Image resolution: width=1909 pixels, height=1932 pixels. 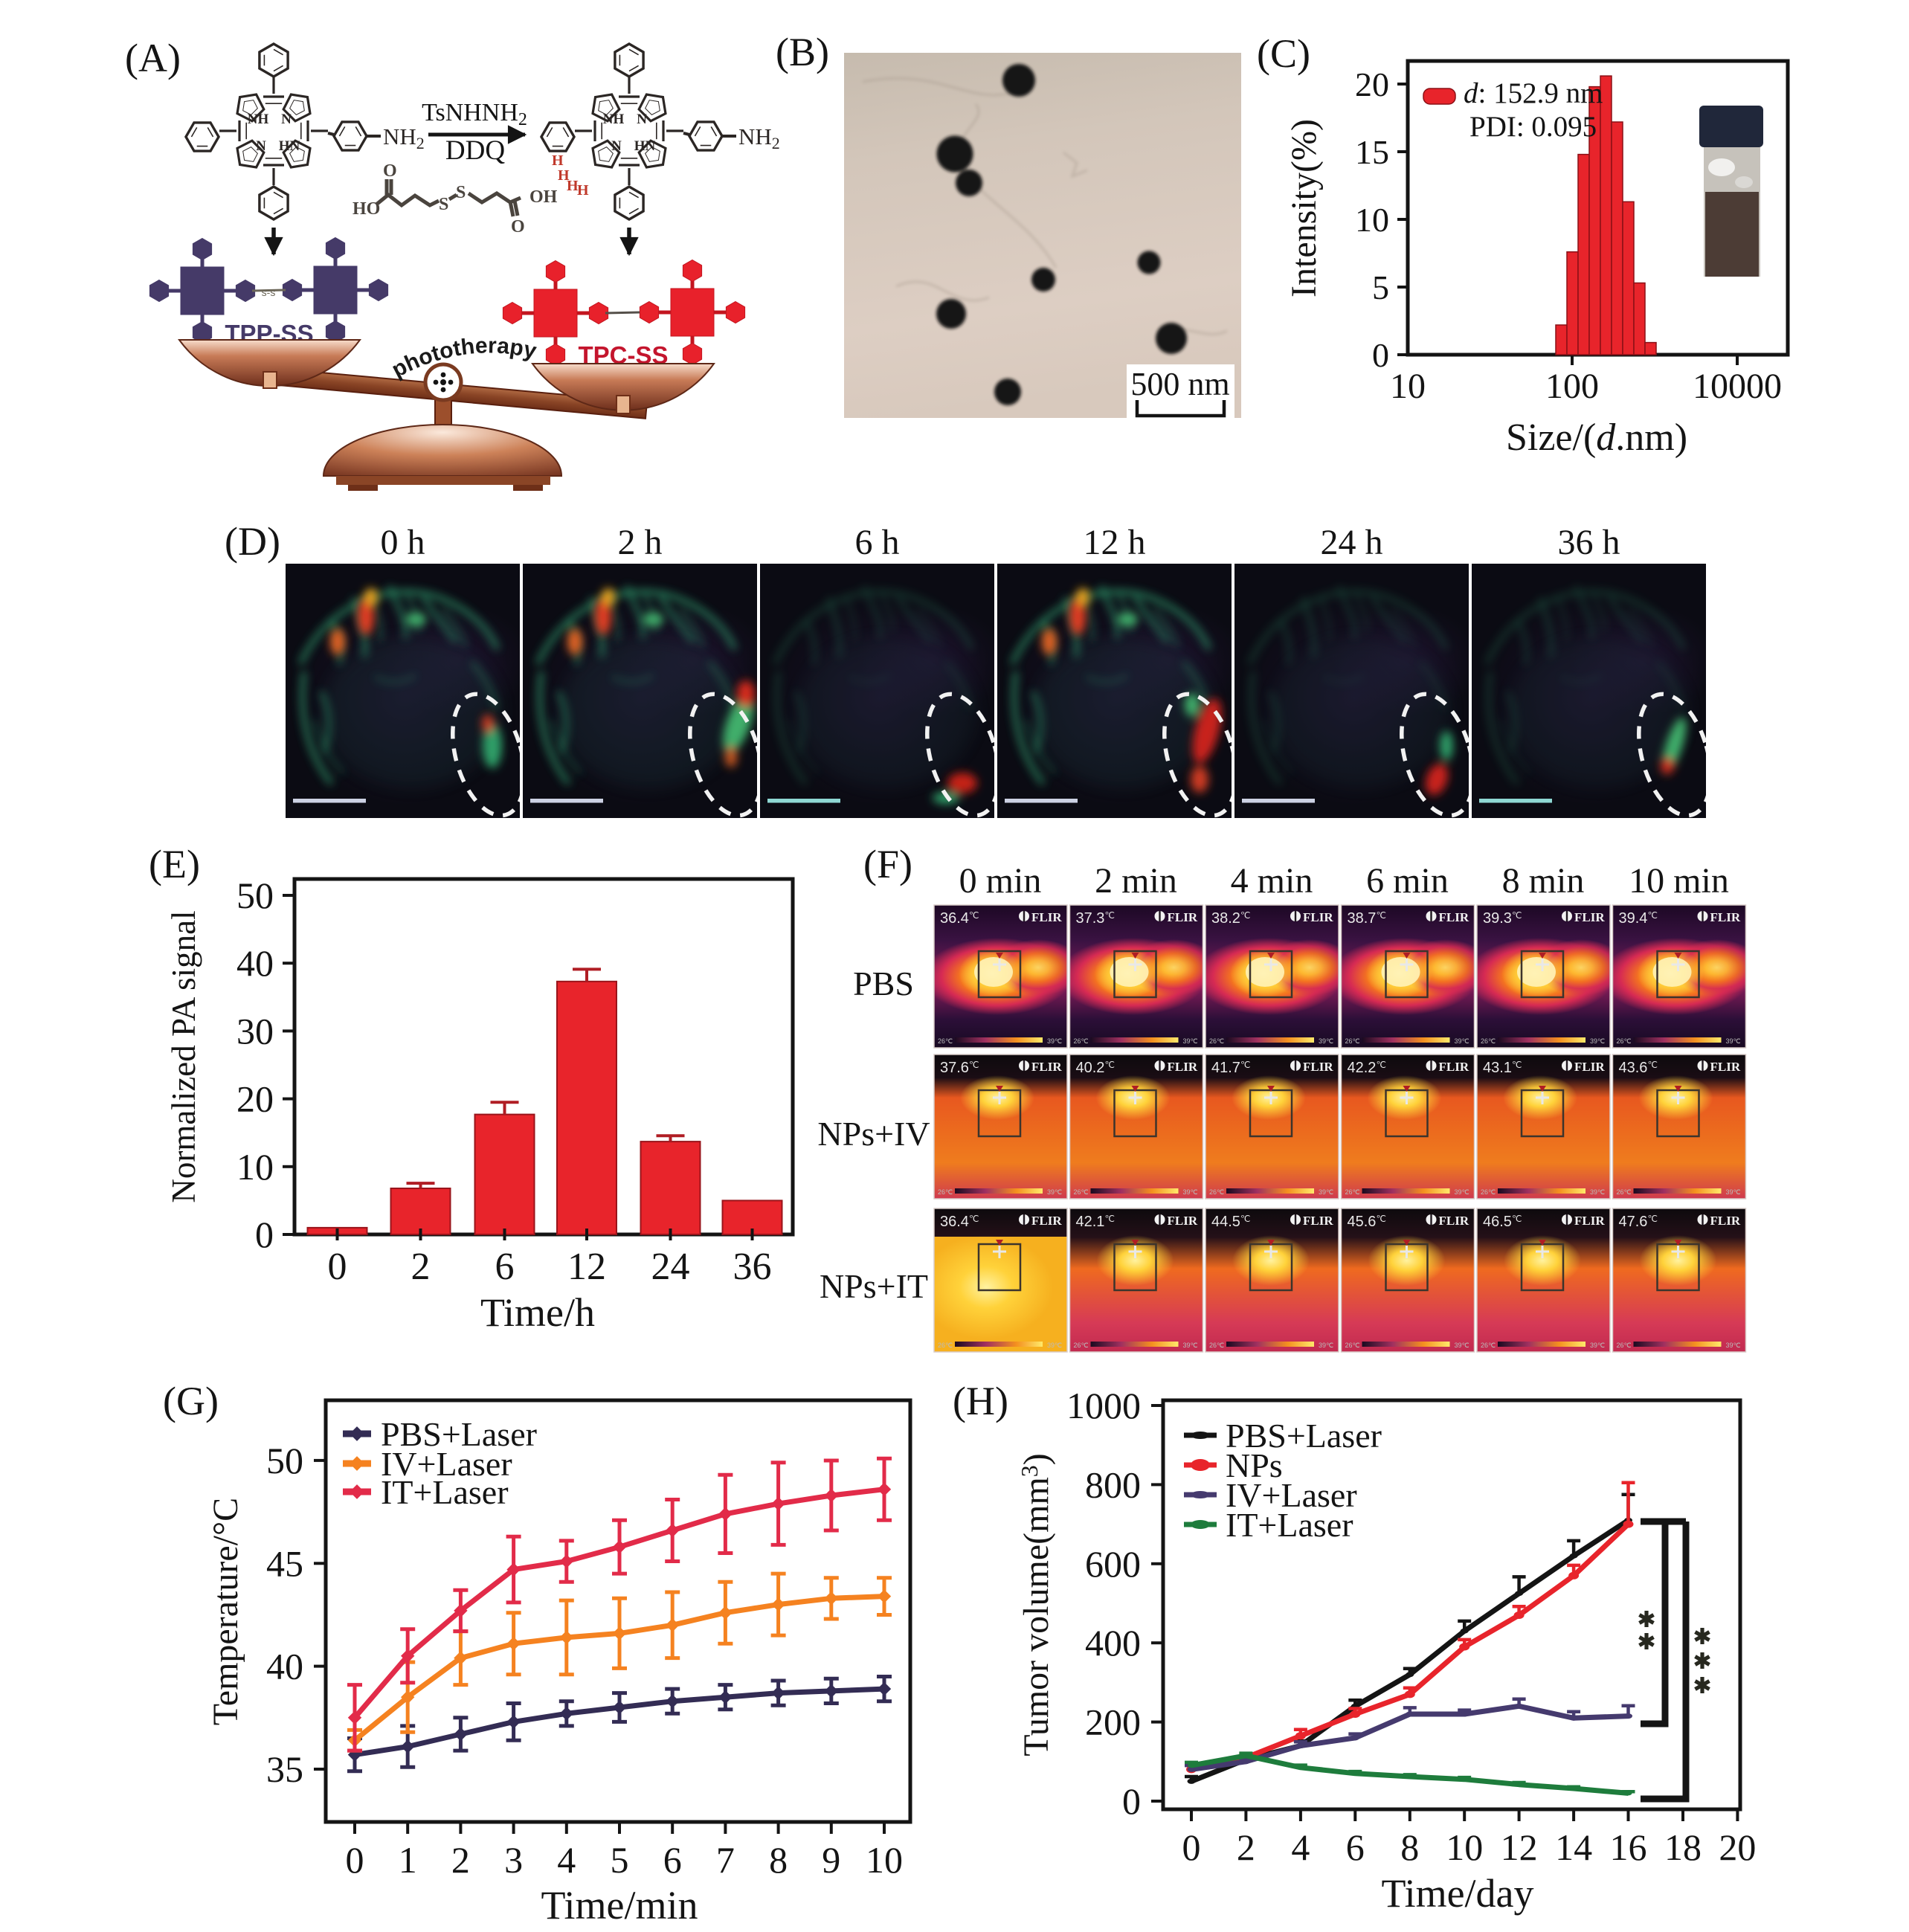 What do you see at coordinates (446, 1464) in the screenshot?
I see `svg-text: IV+Laser` at bounding box center [446, 1464].